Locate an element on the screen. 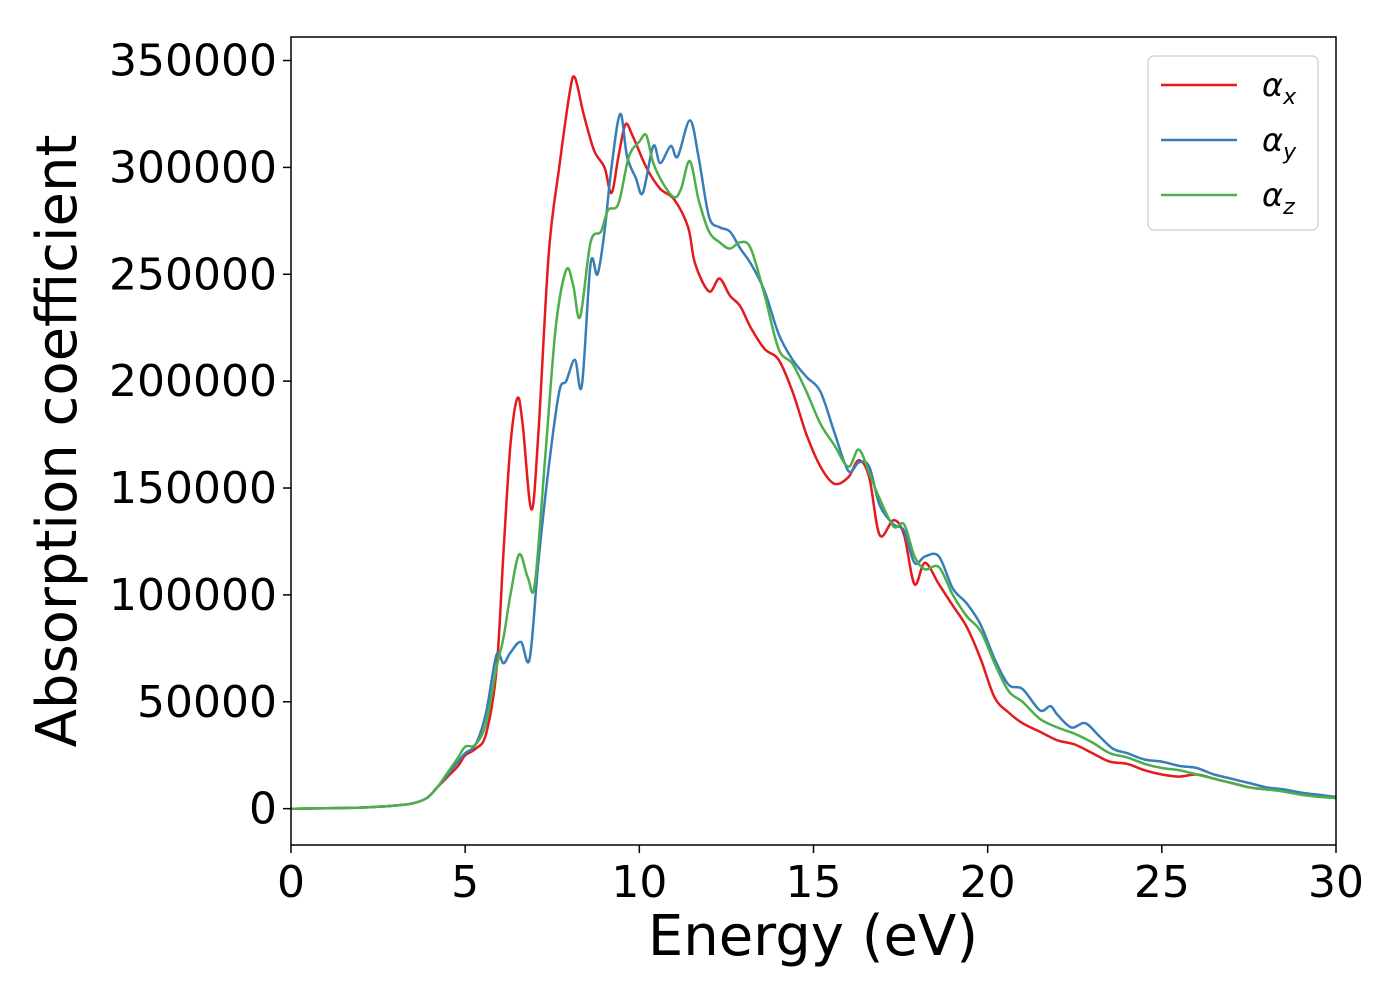  y-tick-label: 100000 is located at coordinates (193, 595).